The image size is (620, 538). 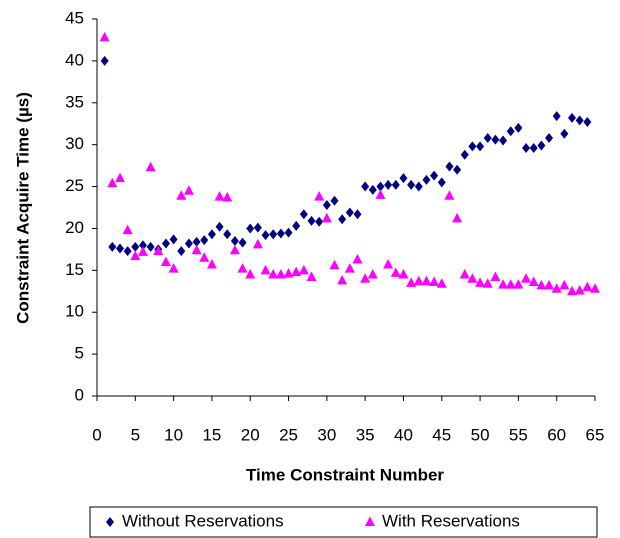 I want to click on legend-marker, so click(x=110, y=522).